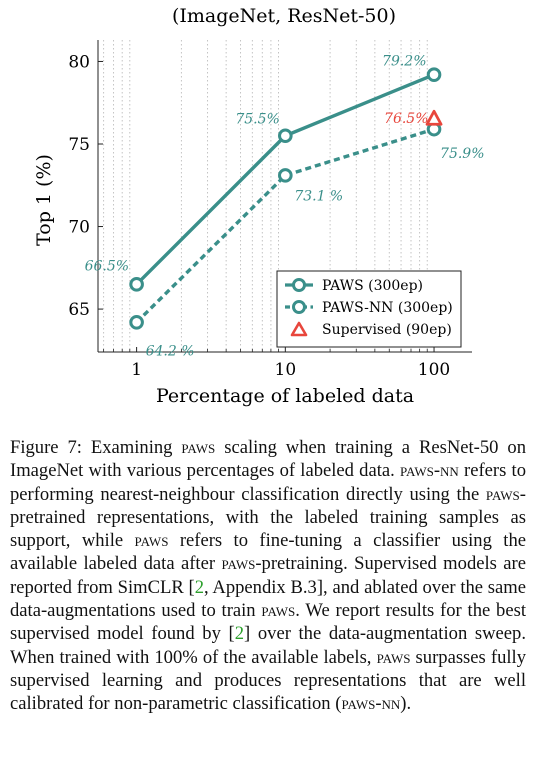 The height and width of the screenshot is (766, 536). What do you see at coordinates (434, 370) in the screenshot?
I see `x-tick-label: 100` at bounding box center [434, 370].